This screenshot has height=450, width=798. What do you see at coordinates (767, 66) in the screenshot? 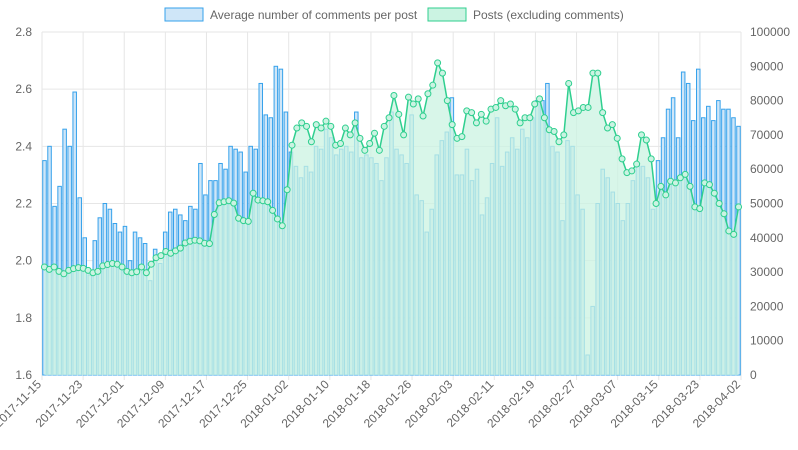
I see `right-axis-tick-label: 90000` at bounding box center [767, 66].